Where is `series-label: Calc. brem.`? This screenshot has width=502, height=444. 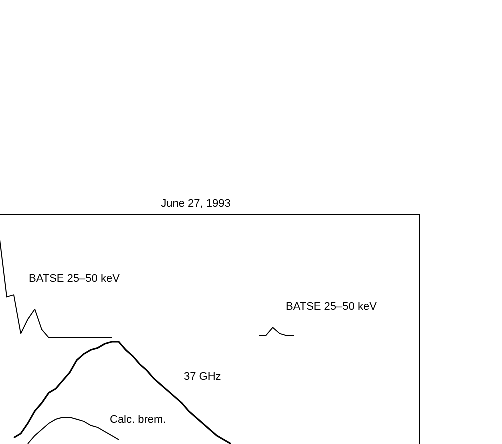 series-label: Calc. brem. is located at coordinates (138, 420).